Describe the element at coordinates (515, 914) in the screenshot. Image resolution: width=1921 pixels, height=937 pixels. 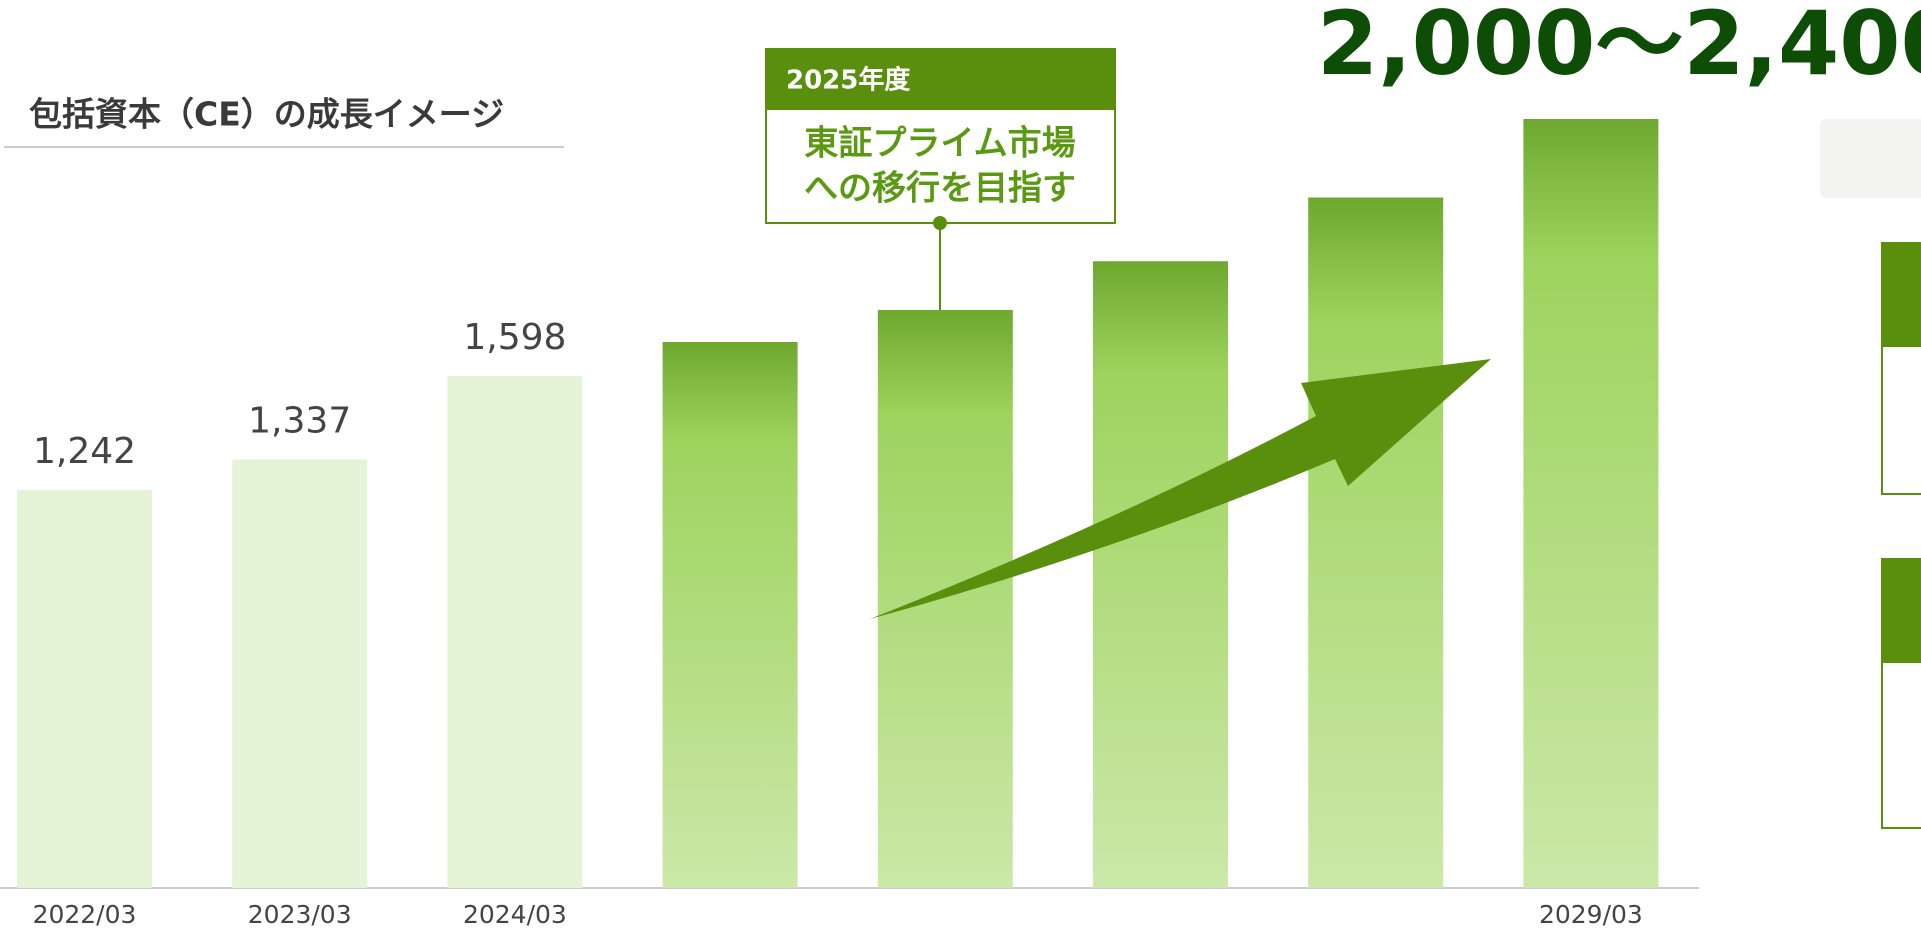
I see `x-tick-label: 2024/03` at that location.